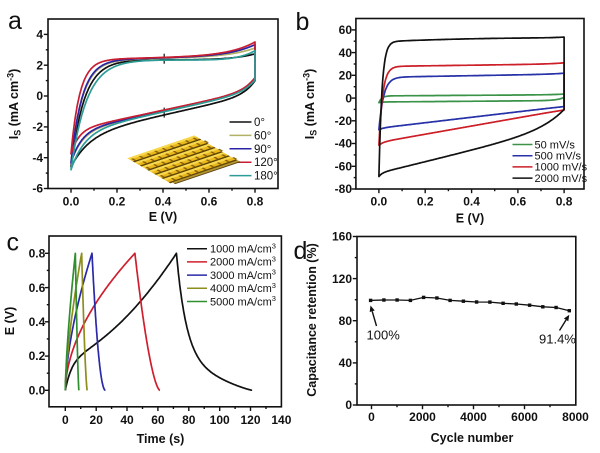 The width and height of the screenshot is (600, 453). Describe the element at coordinates (39, 65) in the screenshot. I see `svg-text: 2` at that location.